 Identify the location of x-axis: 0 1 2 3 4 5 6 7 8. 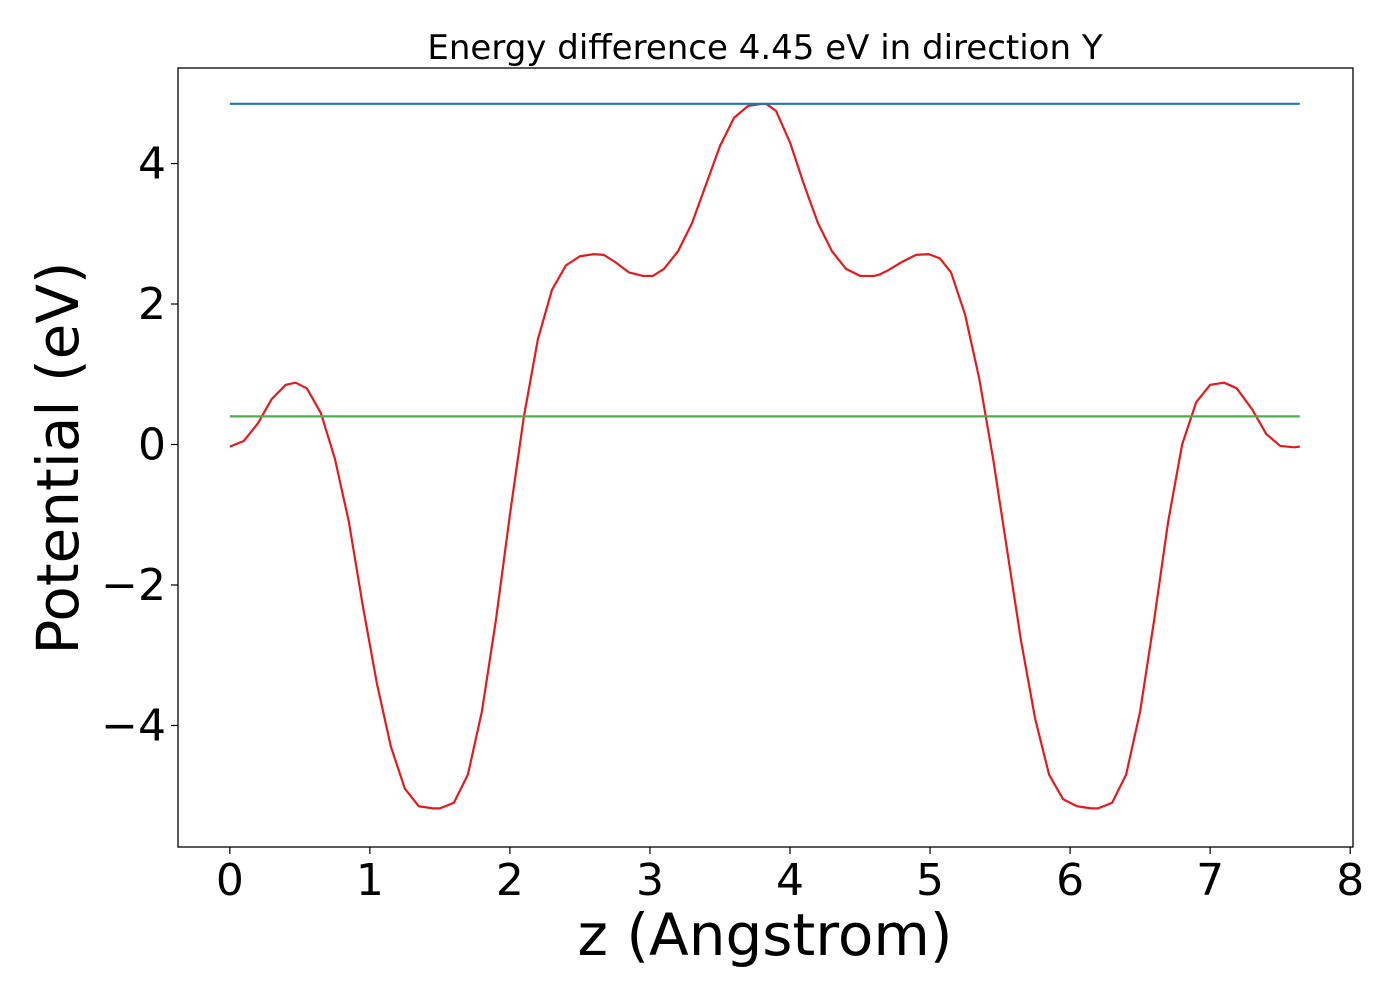
(790, 876).